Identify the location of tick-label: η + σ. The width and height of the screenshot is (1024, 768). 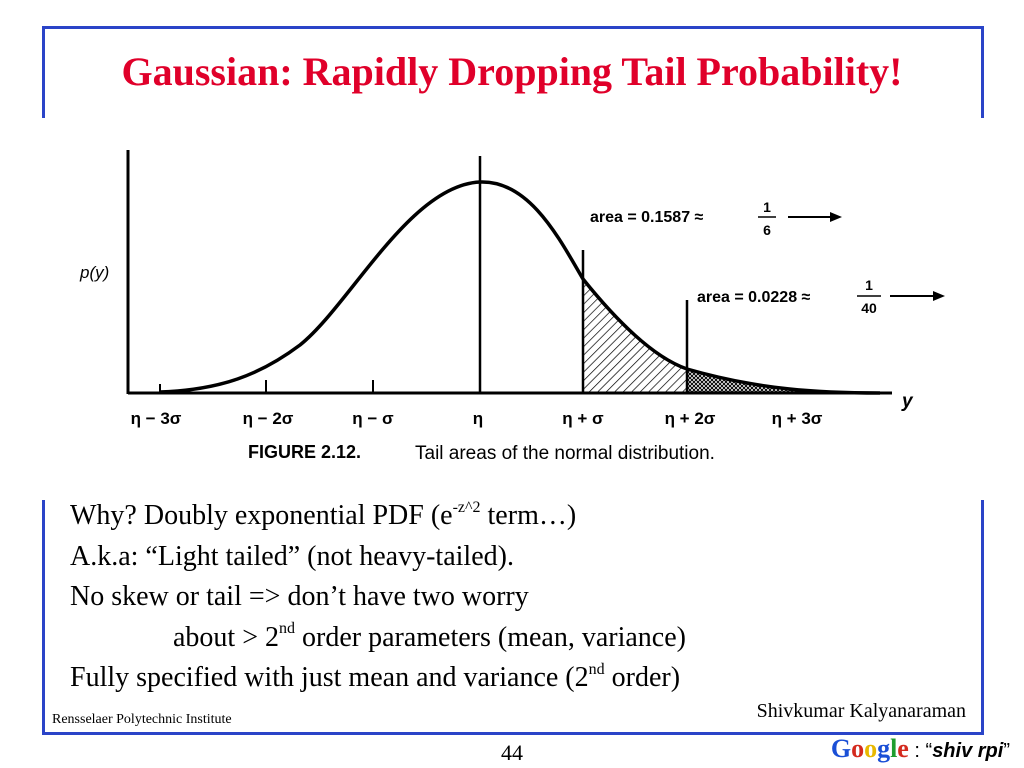
(583, 418).